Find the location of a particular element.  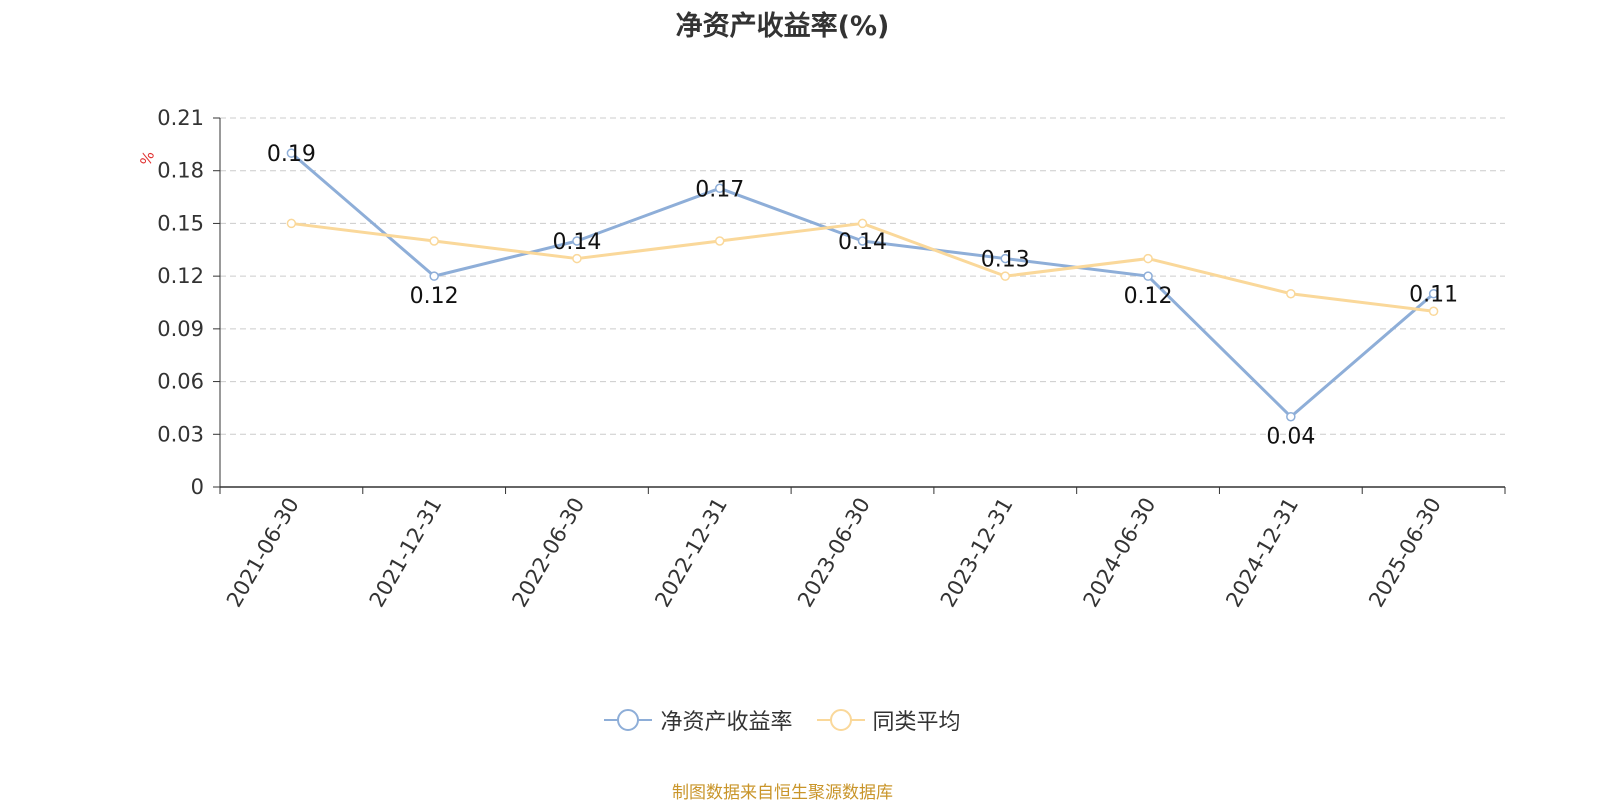

y-tick-label: 0 is located at coordinates (197, 487).